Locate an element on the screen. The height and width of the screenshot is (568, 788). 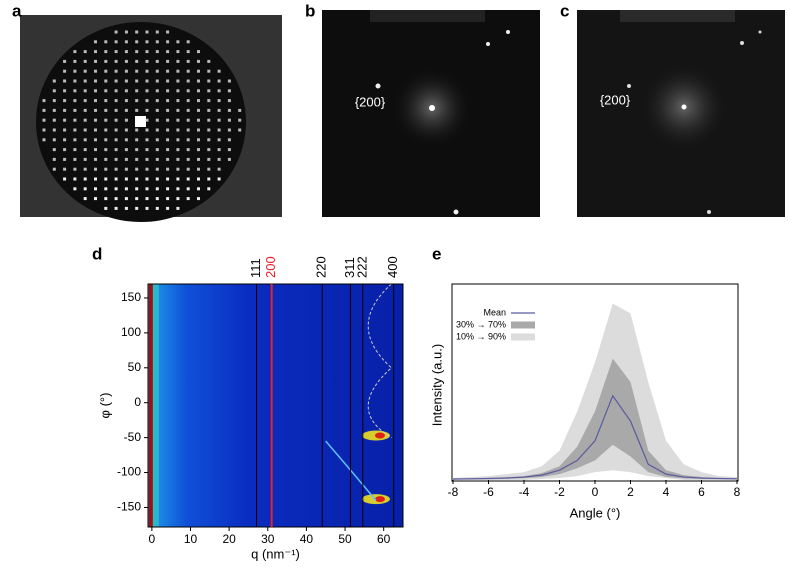
x-tick-label: -6 is located at coordinates (488, 492).